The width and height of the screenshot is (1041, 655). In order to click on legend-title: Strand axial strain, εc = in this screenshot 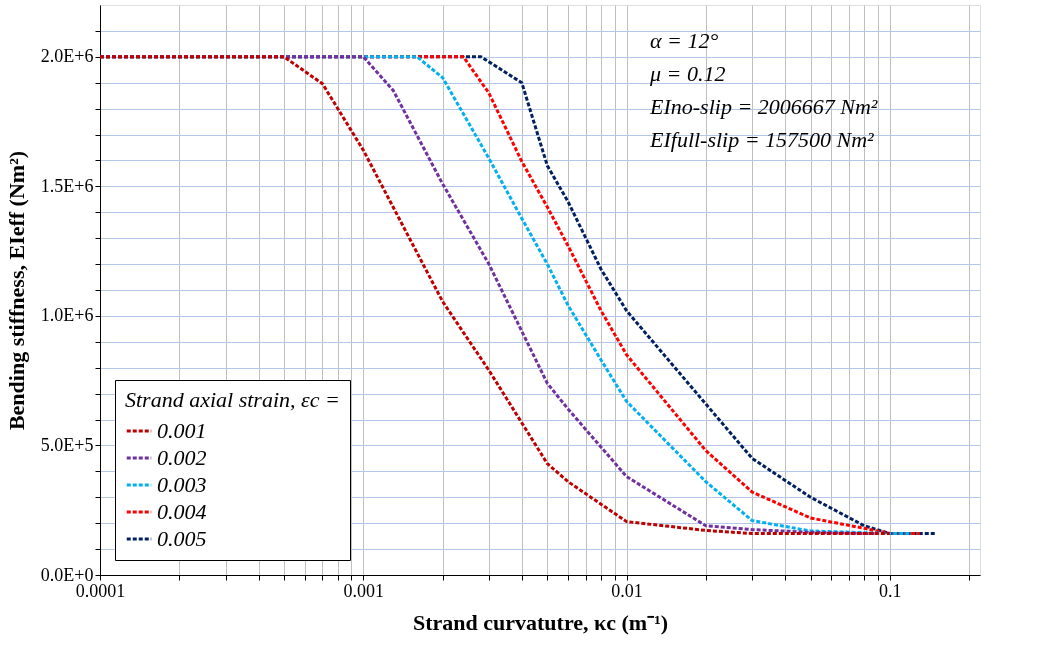, I will do `click(232, 399)`.